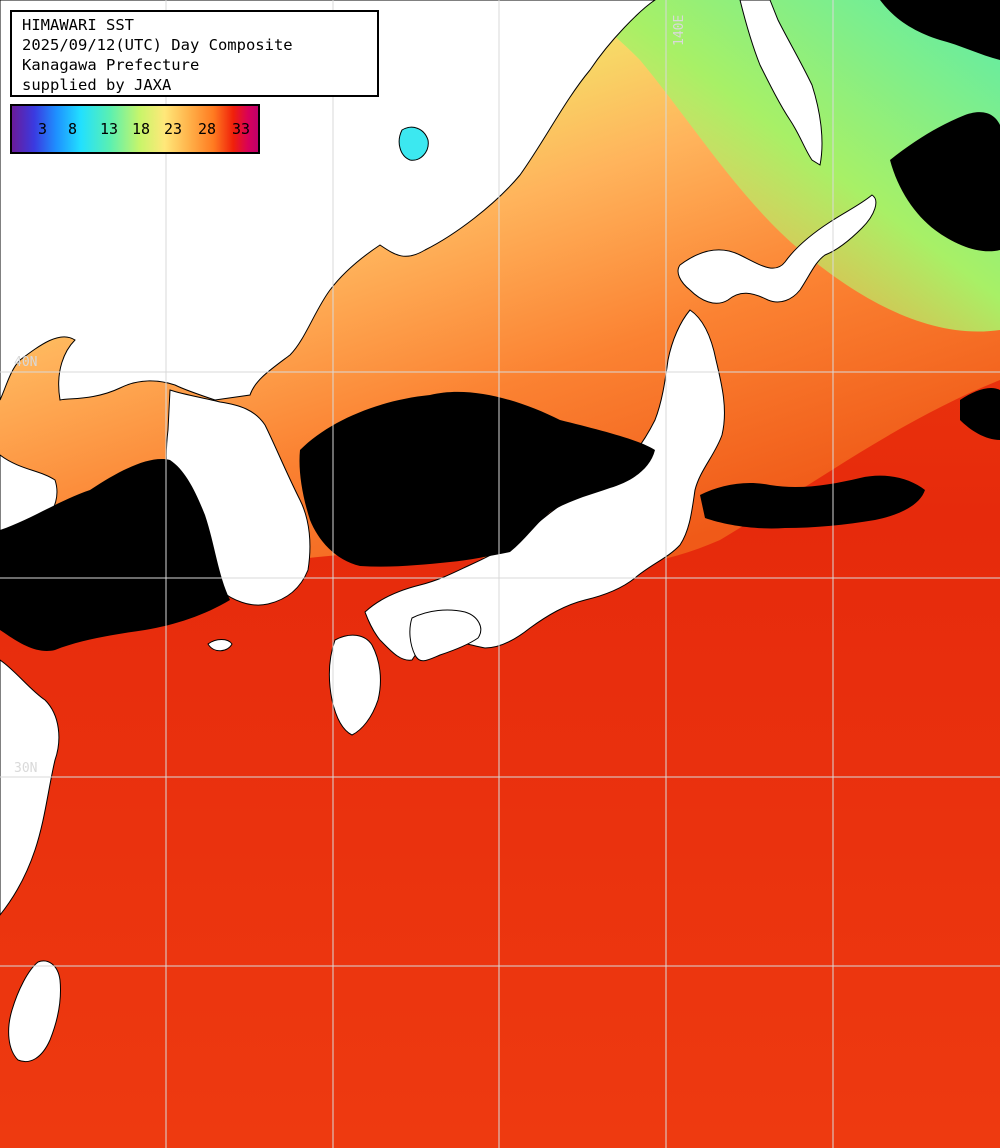 The image size is (1000, 1148). What do you see at coordinates (781, 83) in the screenshot?
I see `land-sakhalin` at bounding box center [781, 83].